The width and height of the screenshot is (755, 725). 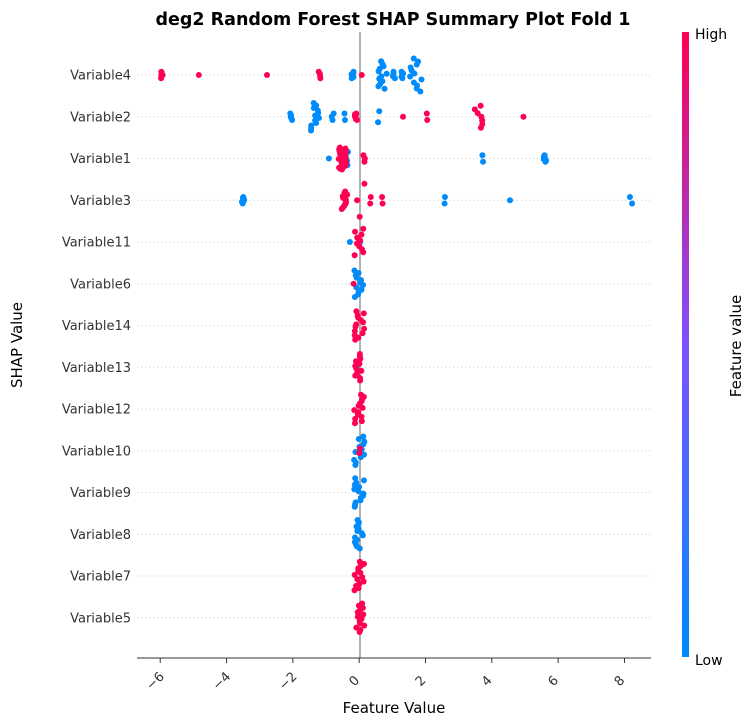 What do you see at coordinates (487, 681) in the screenshot?
I see `x-tick-label: 4` at bounding box center [487, 681].